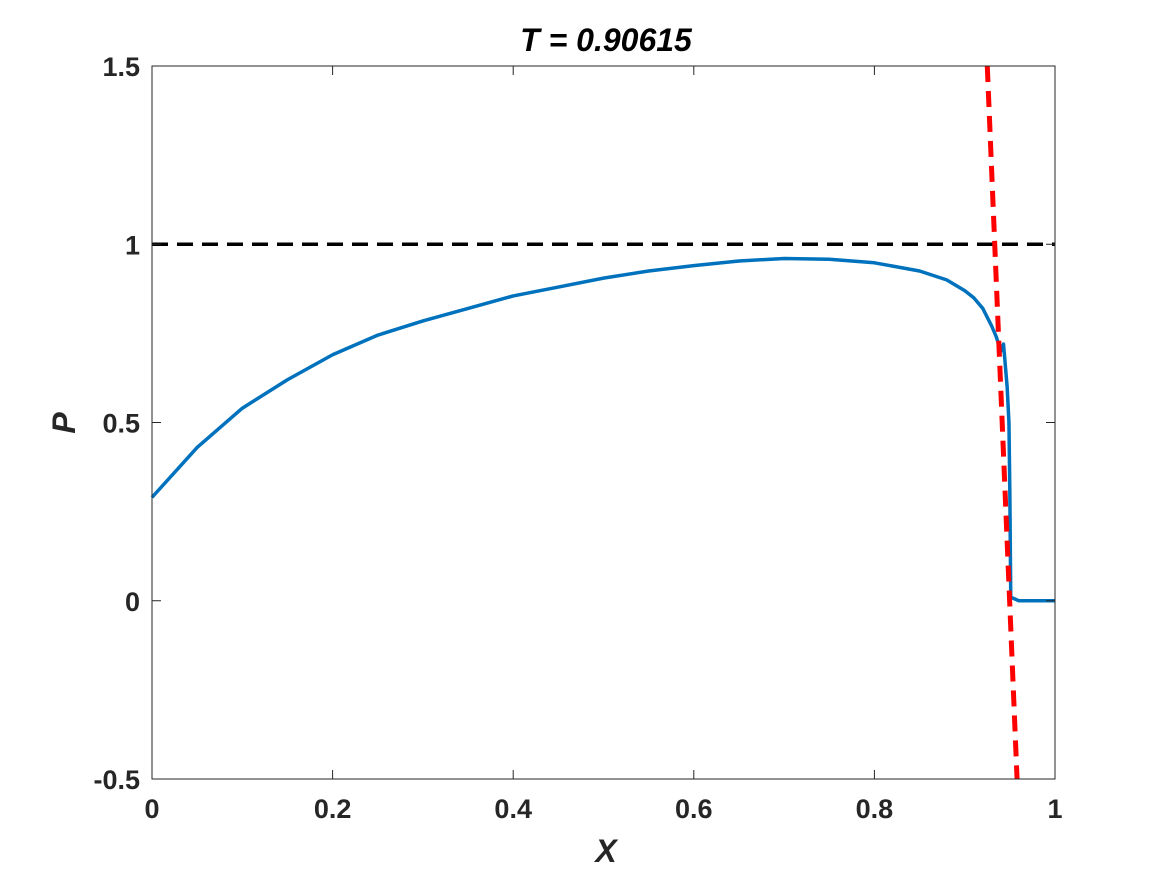  I want to click on x-tick-label: 0.2, so click(333, 809).